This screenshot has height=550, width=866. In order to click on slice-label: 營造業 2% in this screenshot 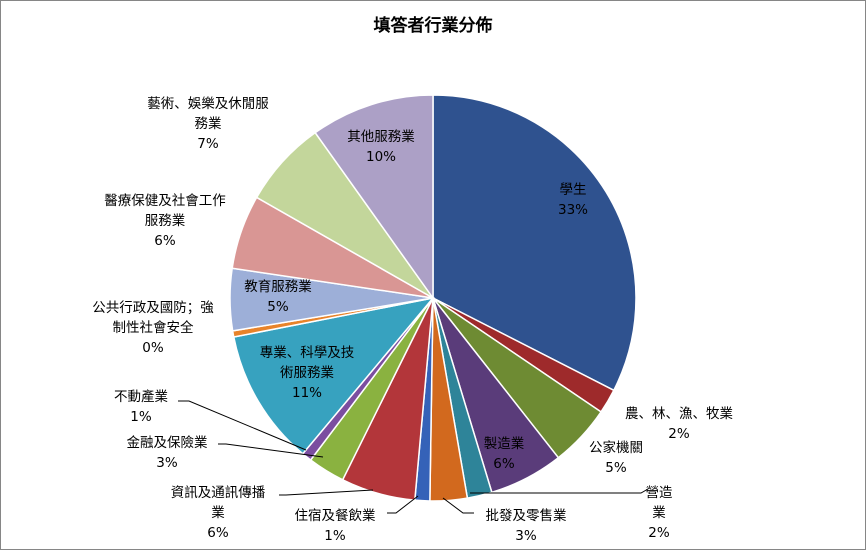, I will do `click(660, 513)`.